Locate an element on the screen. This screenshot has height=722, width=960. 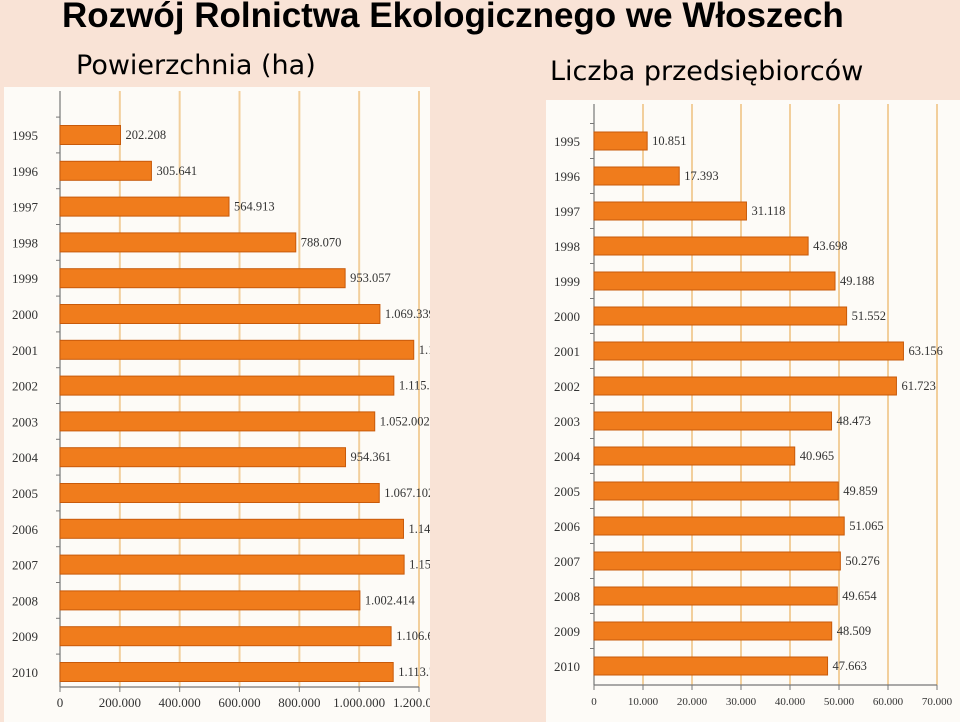
right-value-label: 40.965 is located at coordinates (817, 456).